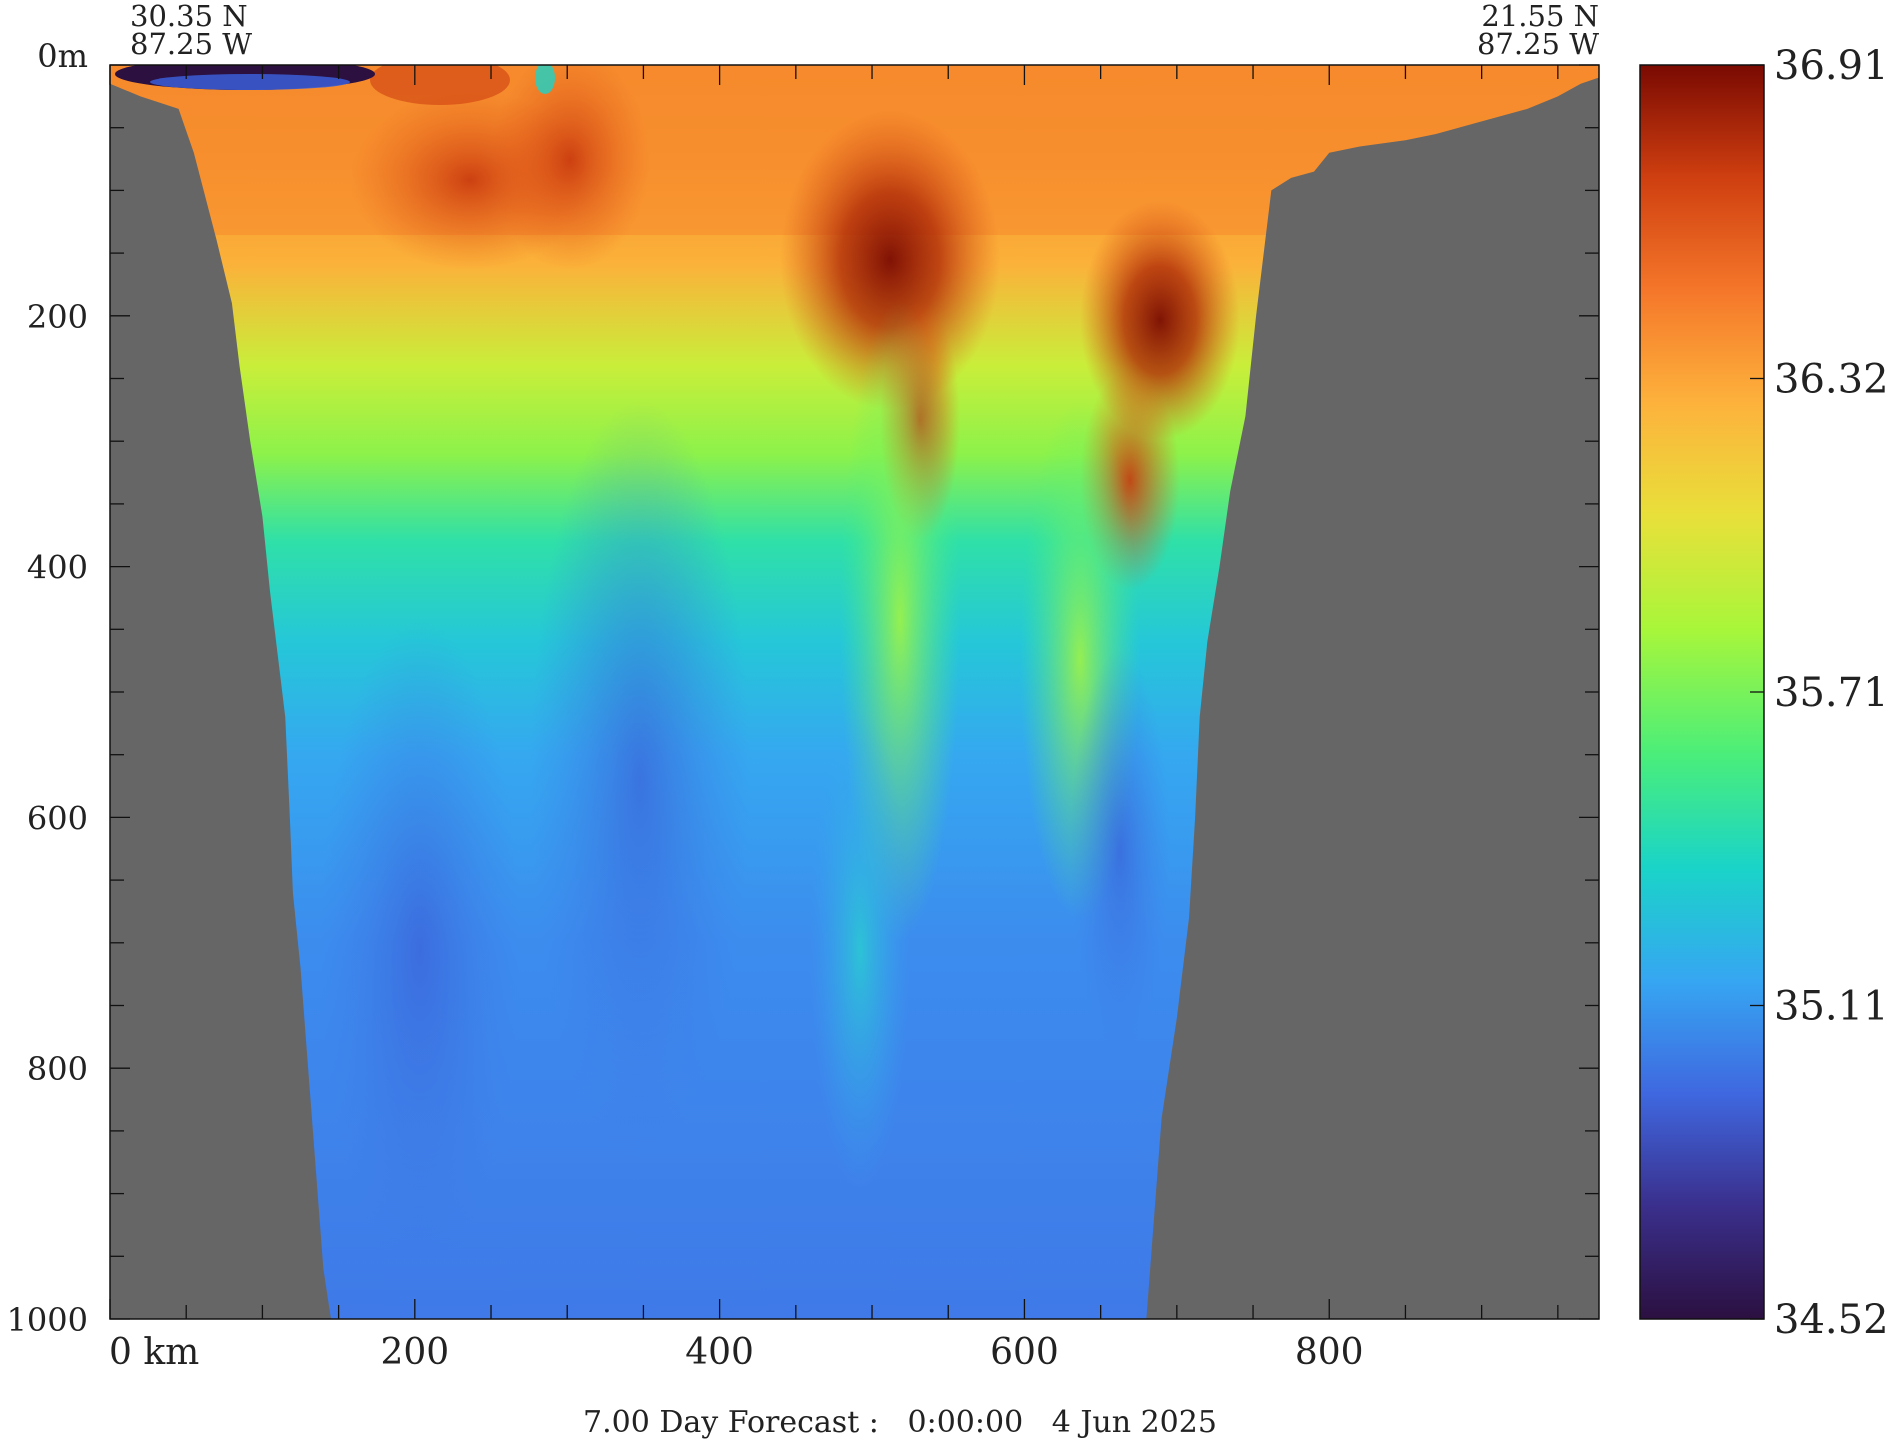  I want to click on start-lat-label: 30.35 N, so click(189, 16).